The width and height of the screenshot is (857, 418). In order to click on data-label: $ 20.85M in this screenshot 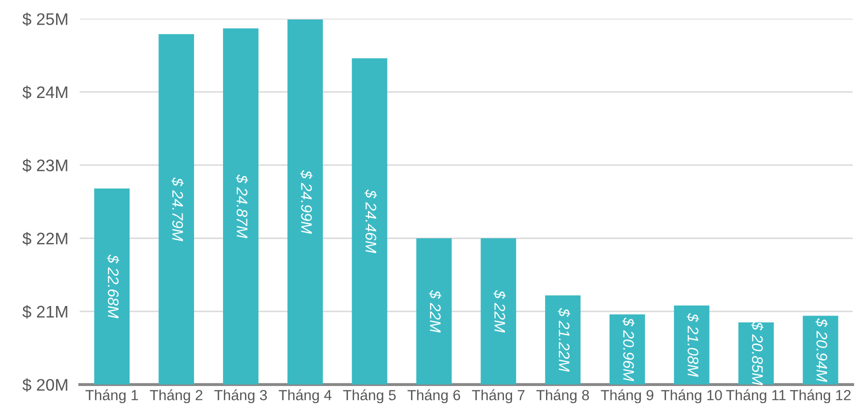, I will do `click(757, 354)`.